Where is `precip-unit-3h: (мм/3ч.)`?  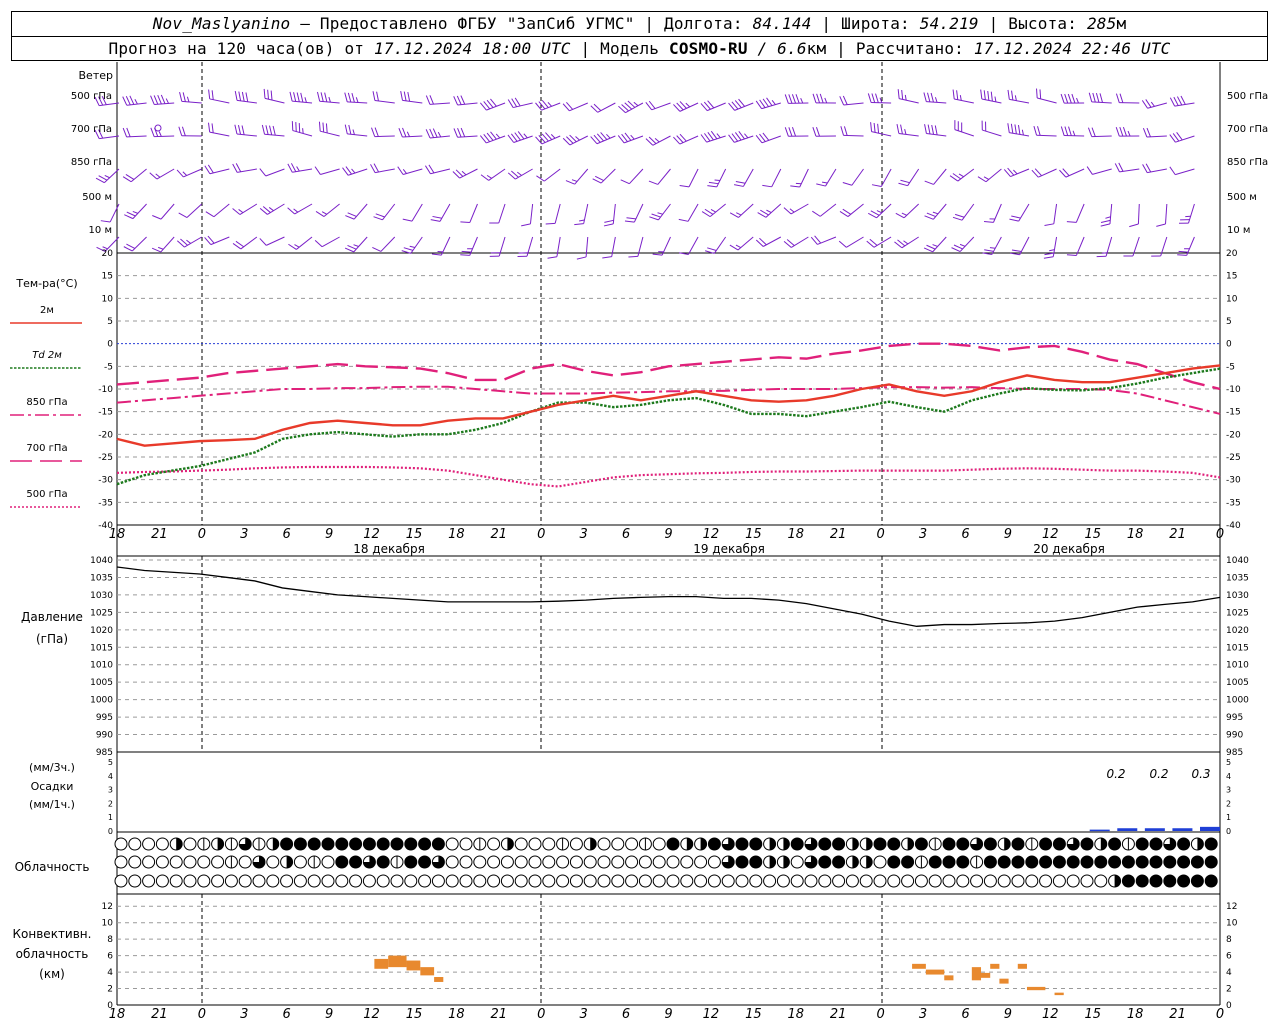
precip-unit-3h: (мм/3ч.) is located at coordinates (52, 767).